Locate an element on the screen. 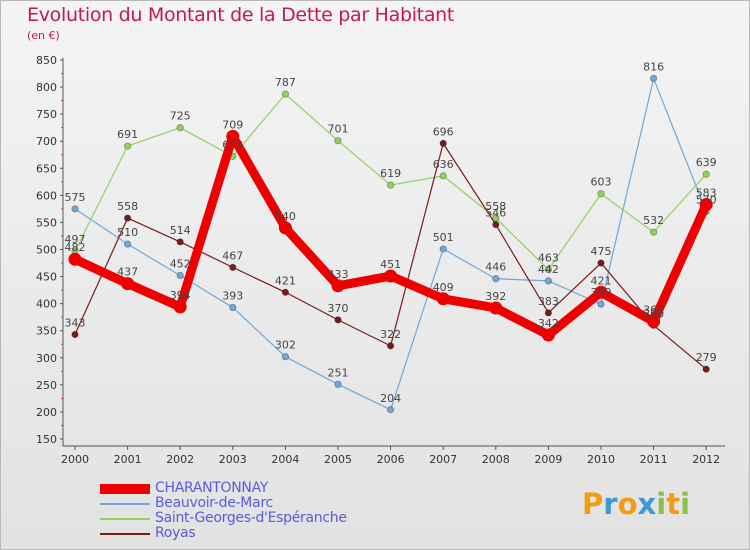  x-tick-label: 2012 is located at coordinates (706, 459).